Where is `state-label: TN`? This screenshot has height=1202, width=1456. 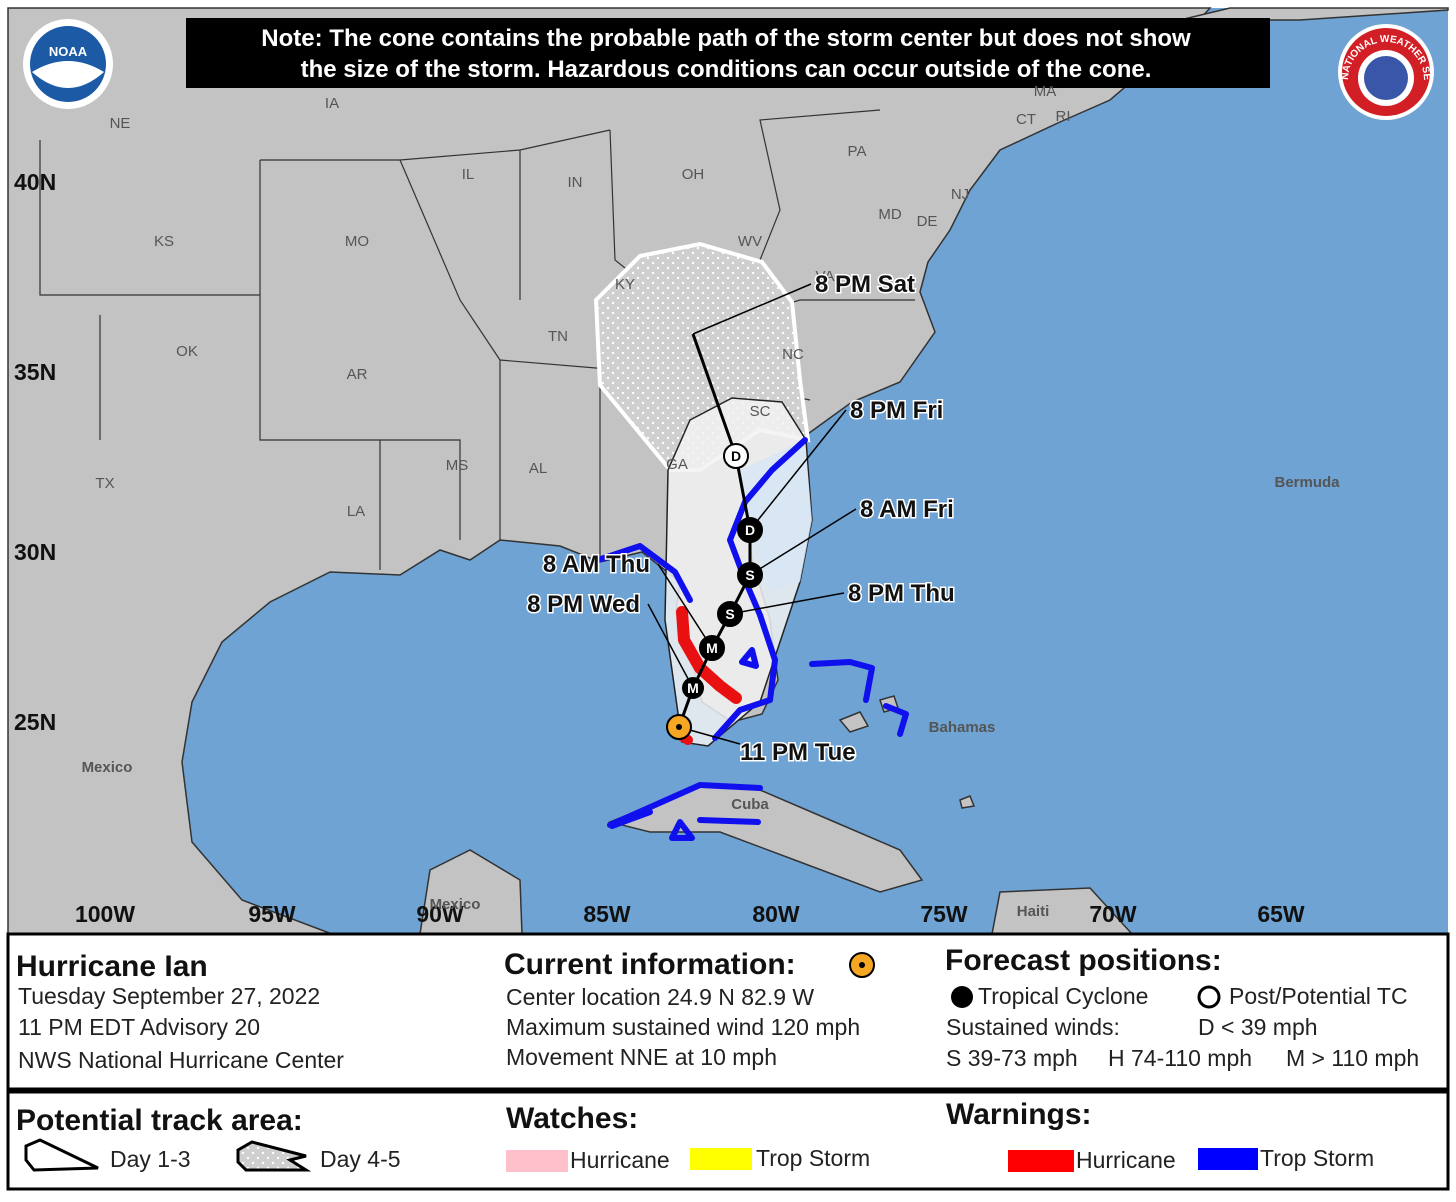 state-label: TN is located at coordinates (558, 336).